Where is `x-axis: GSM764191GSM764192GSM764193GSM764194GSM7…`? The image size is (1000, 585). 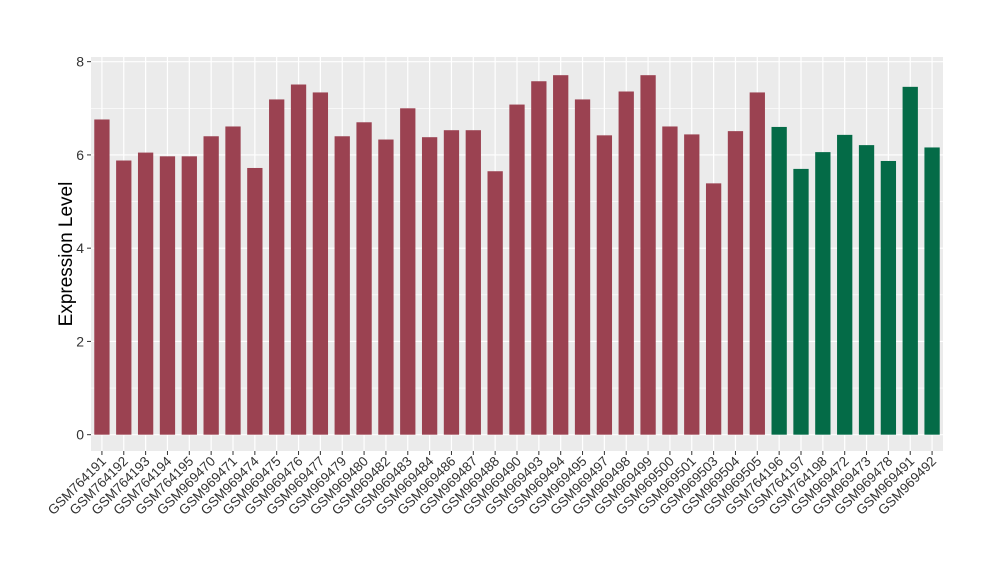 x-axis: GSM764191GSM764192GSM764193GSM764194GSM7… is located at coordinates (492, 484).